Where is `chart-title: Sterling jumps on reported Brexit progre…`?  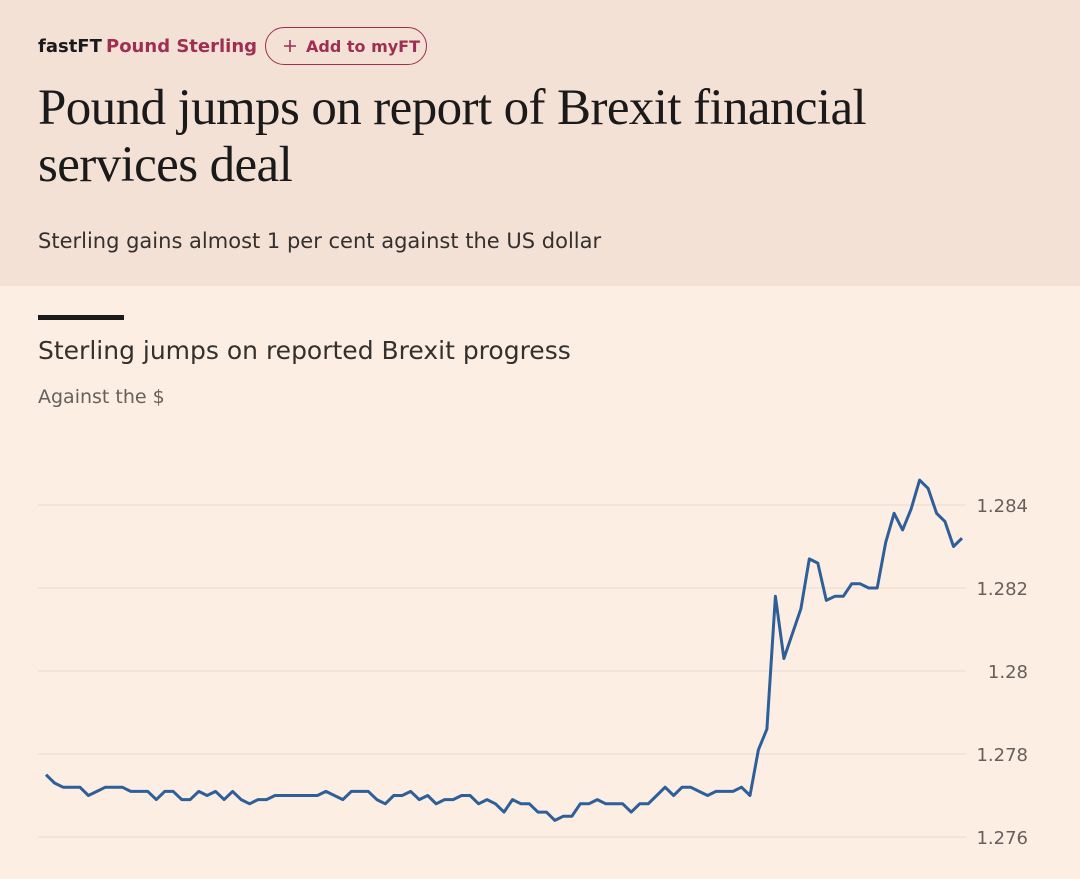 chart-title: Sterling jumps on reported Brexit progre… is located at coordinates (304, 350).